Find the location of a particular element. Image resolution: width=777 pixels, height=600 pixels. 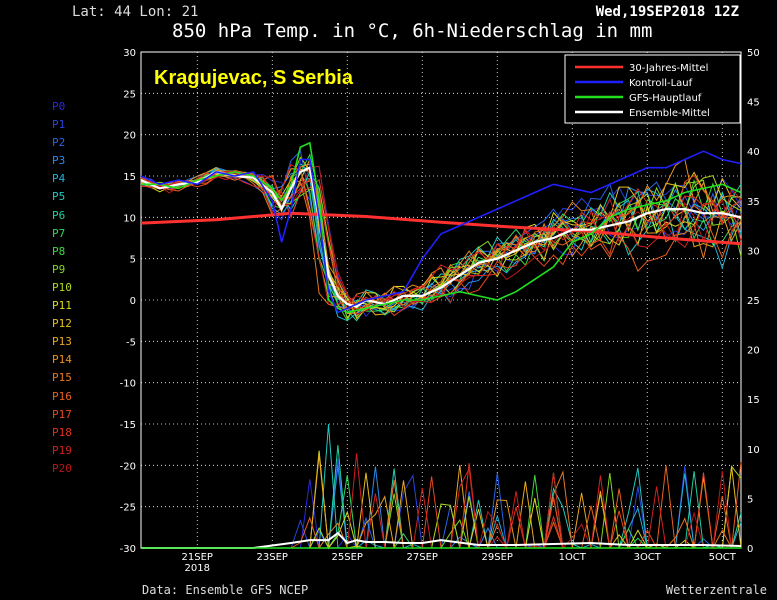

right-tick-label: 10 is located at coordinates (753, 450).